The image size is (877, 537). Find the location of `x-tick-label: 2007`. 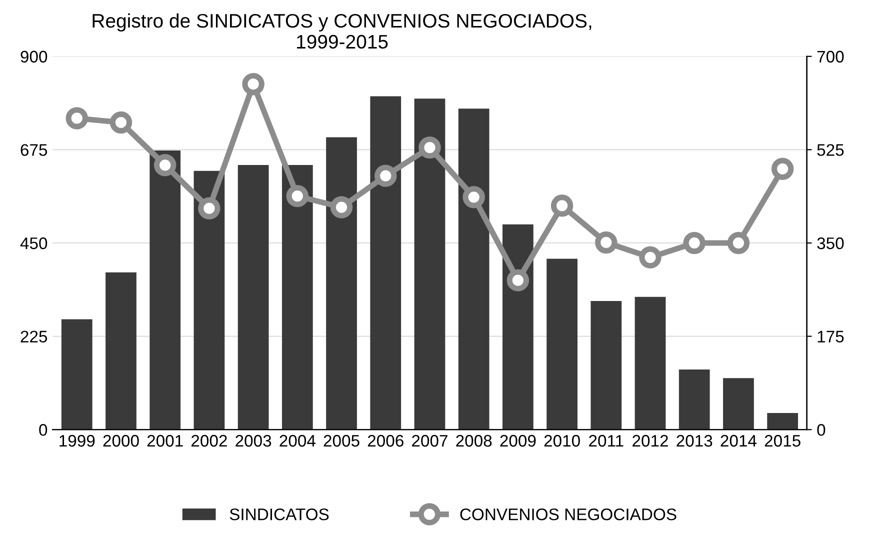

x-tick-label: 2007 is located at coordinates (430, 440).